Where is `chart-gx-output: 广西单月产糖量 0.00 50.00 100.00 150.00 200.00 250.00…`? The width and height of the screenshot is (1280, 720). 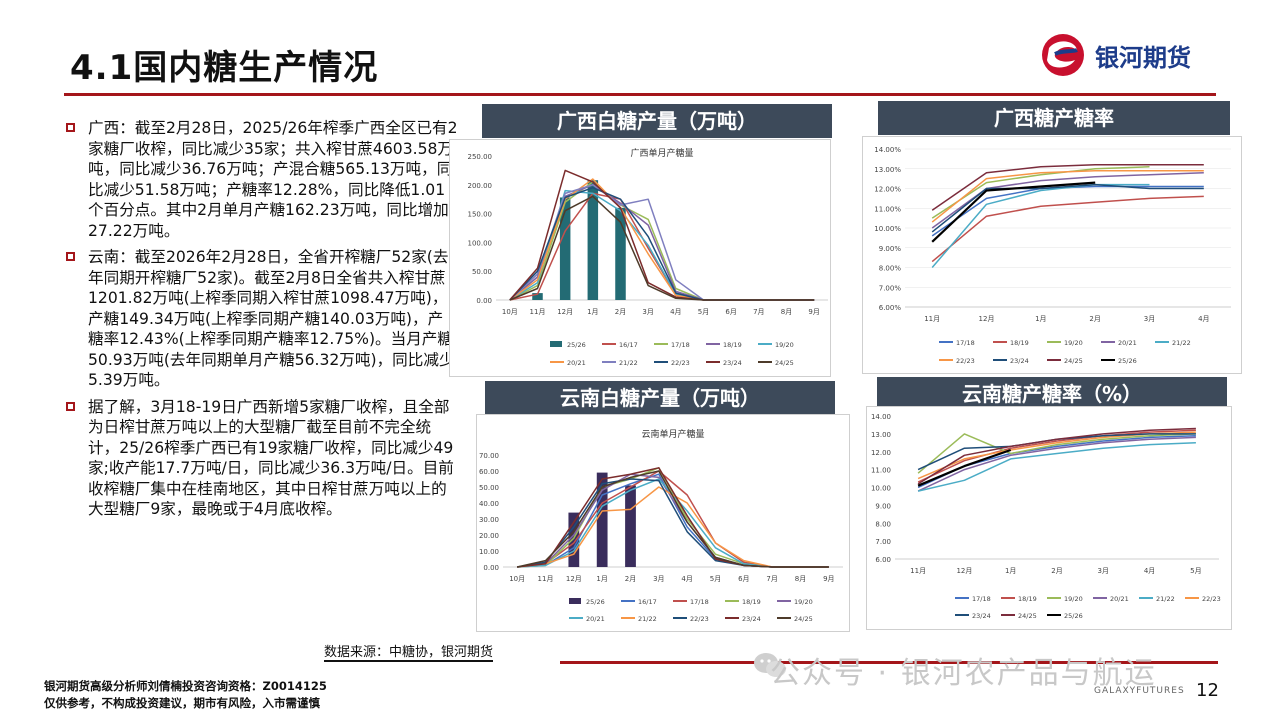
chart-gx-output: 广西单月产糖量 0.00 50.00 100.00 150.00 200.00 250.00… is located at coordinates (640, 258).